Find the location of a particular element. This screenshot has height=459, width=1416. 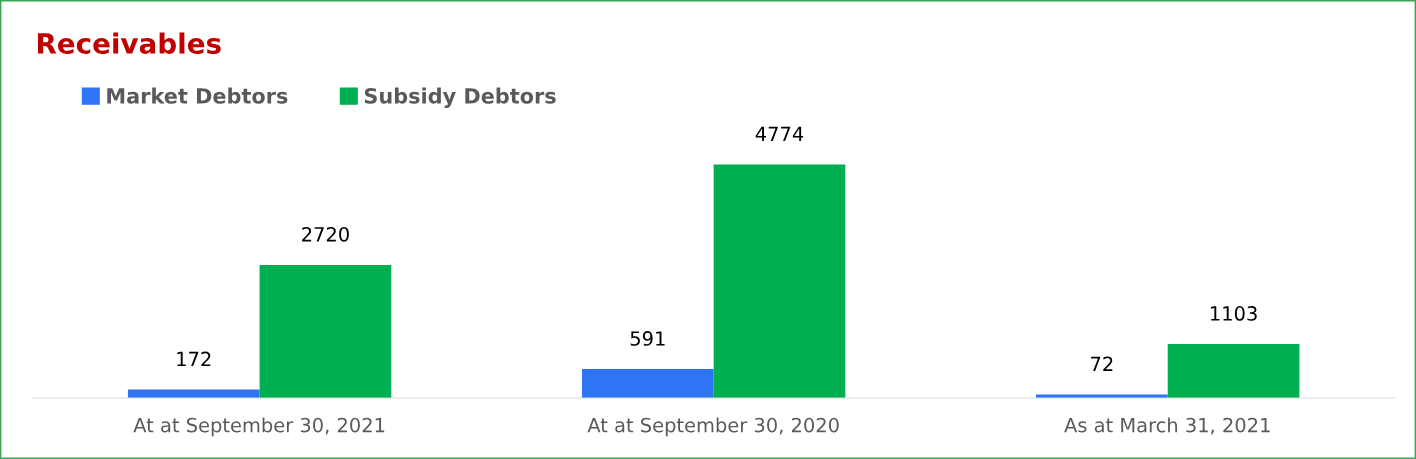

x-tick-label: At at September 30, 2021 is located at coordinates (259, 427).